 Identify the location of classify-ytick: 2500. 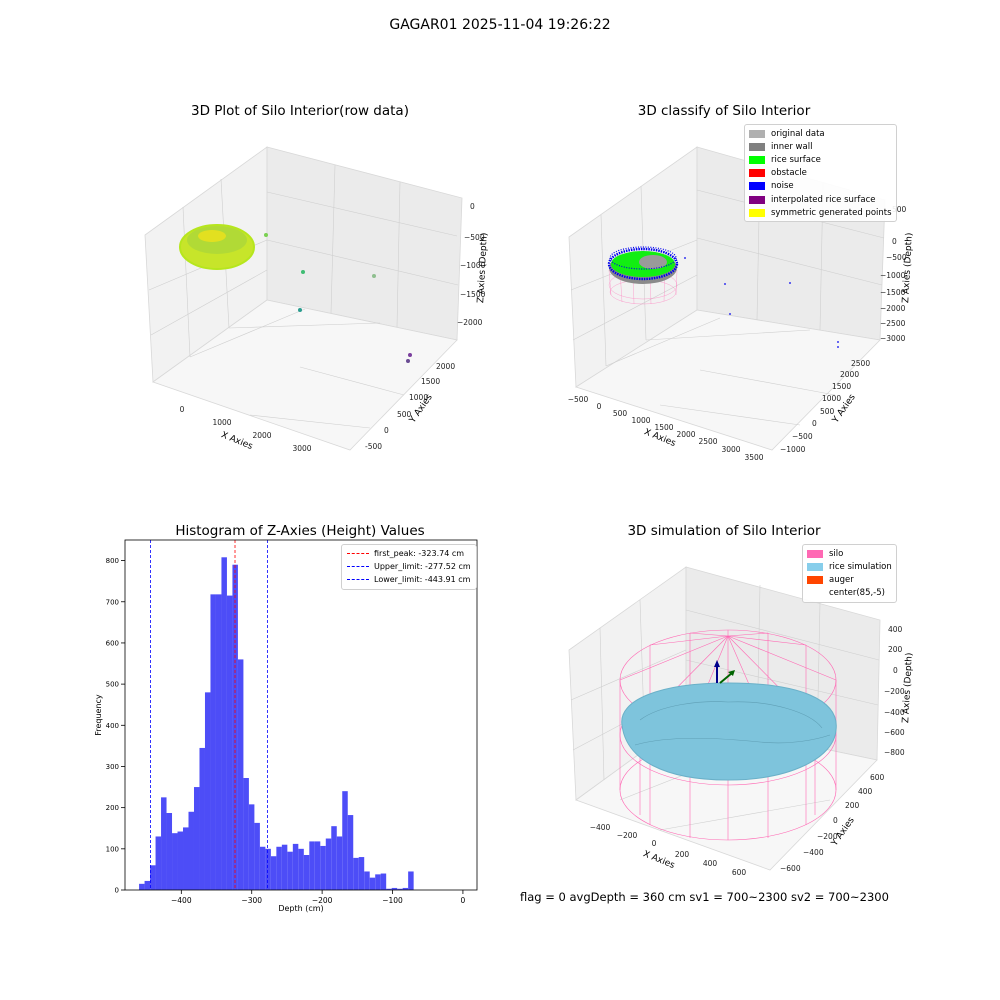
(860, 363).